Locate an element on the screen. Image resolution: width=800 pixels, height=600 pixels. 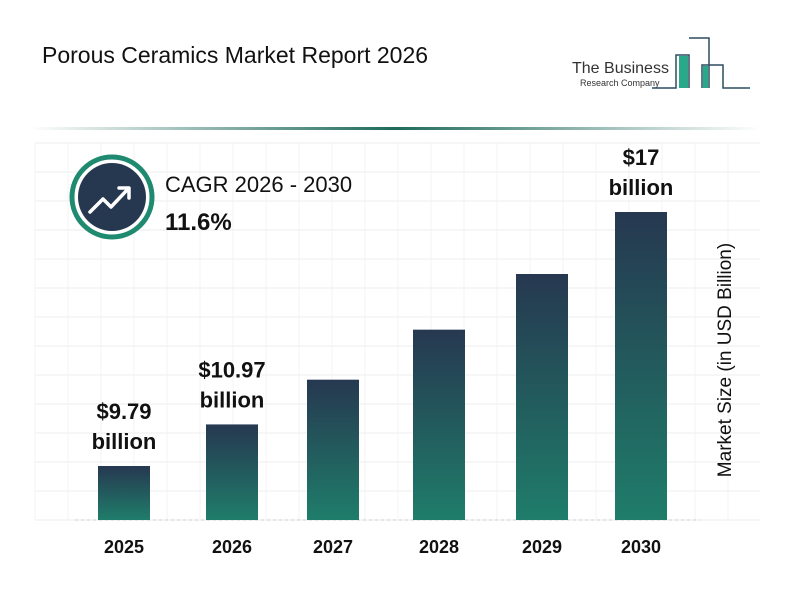
x-tick-label: 2028 is located at coordinates (439, 547).